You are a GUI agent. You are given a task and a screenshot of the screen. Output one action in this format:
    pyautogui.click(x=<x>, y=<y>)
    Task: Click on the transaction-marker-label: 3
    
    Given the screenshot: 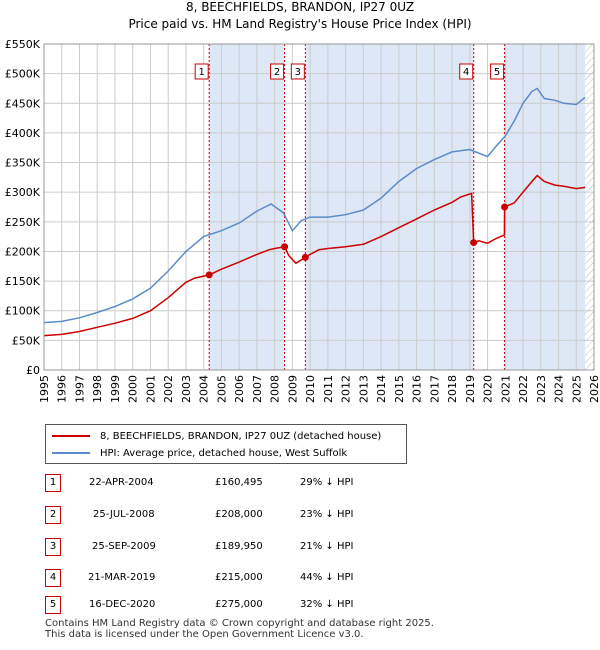 What is the action you would take?
    pyautogui.click(x=298, y=72)
    